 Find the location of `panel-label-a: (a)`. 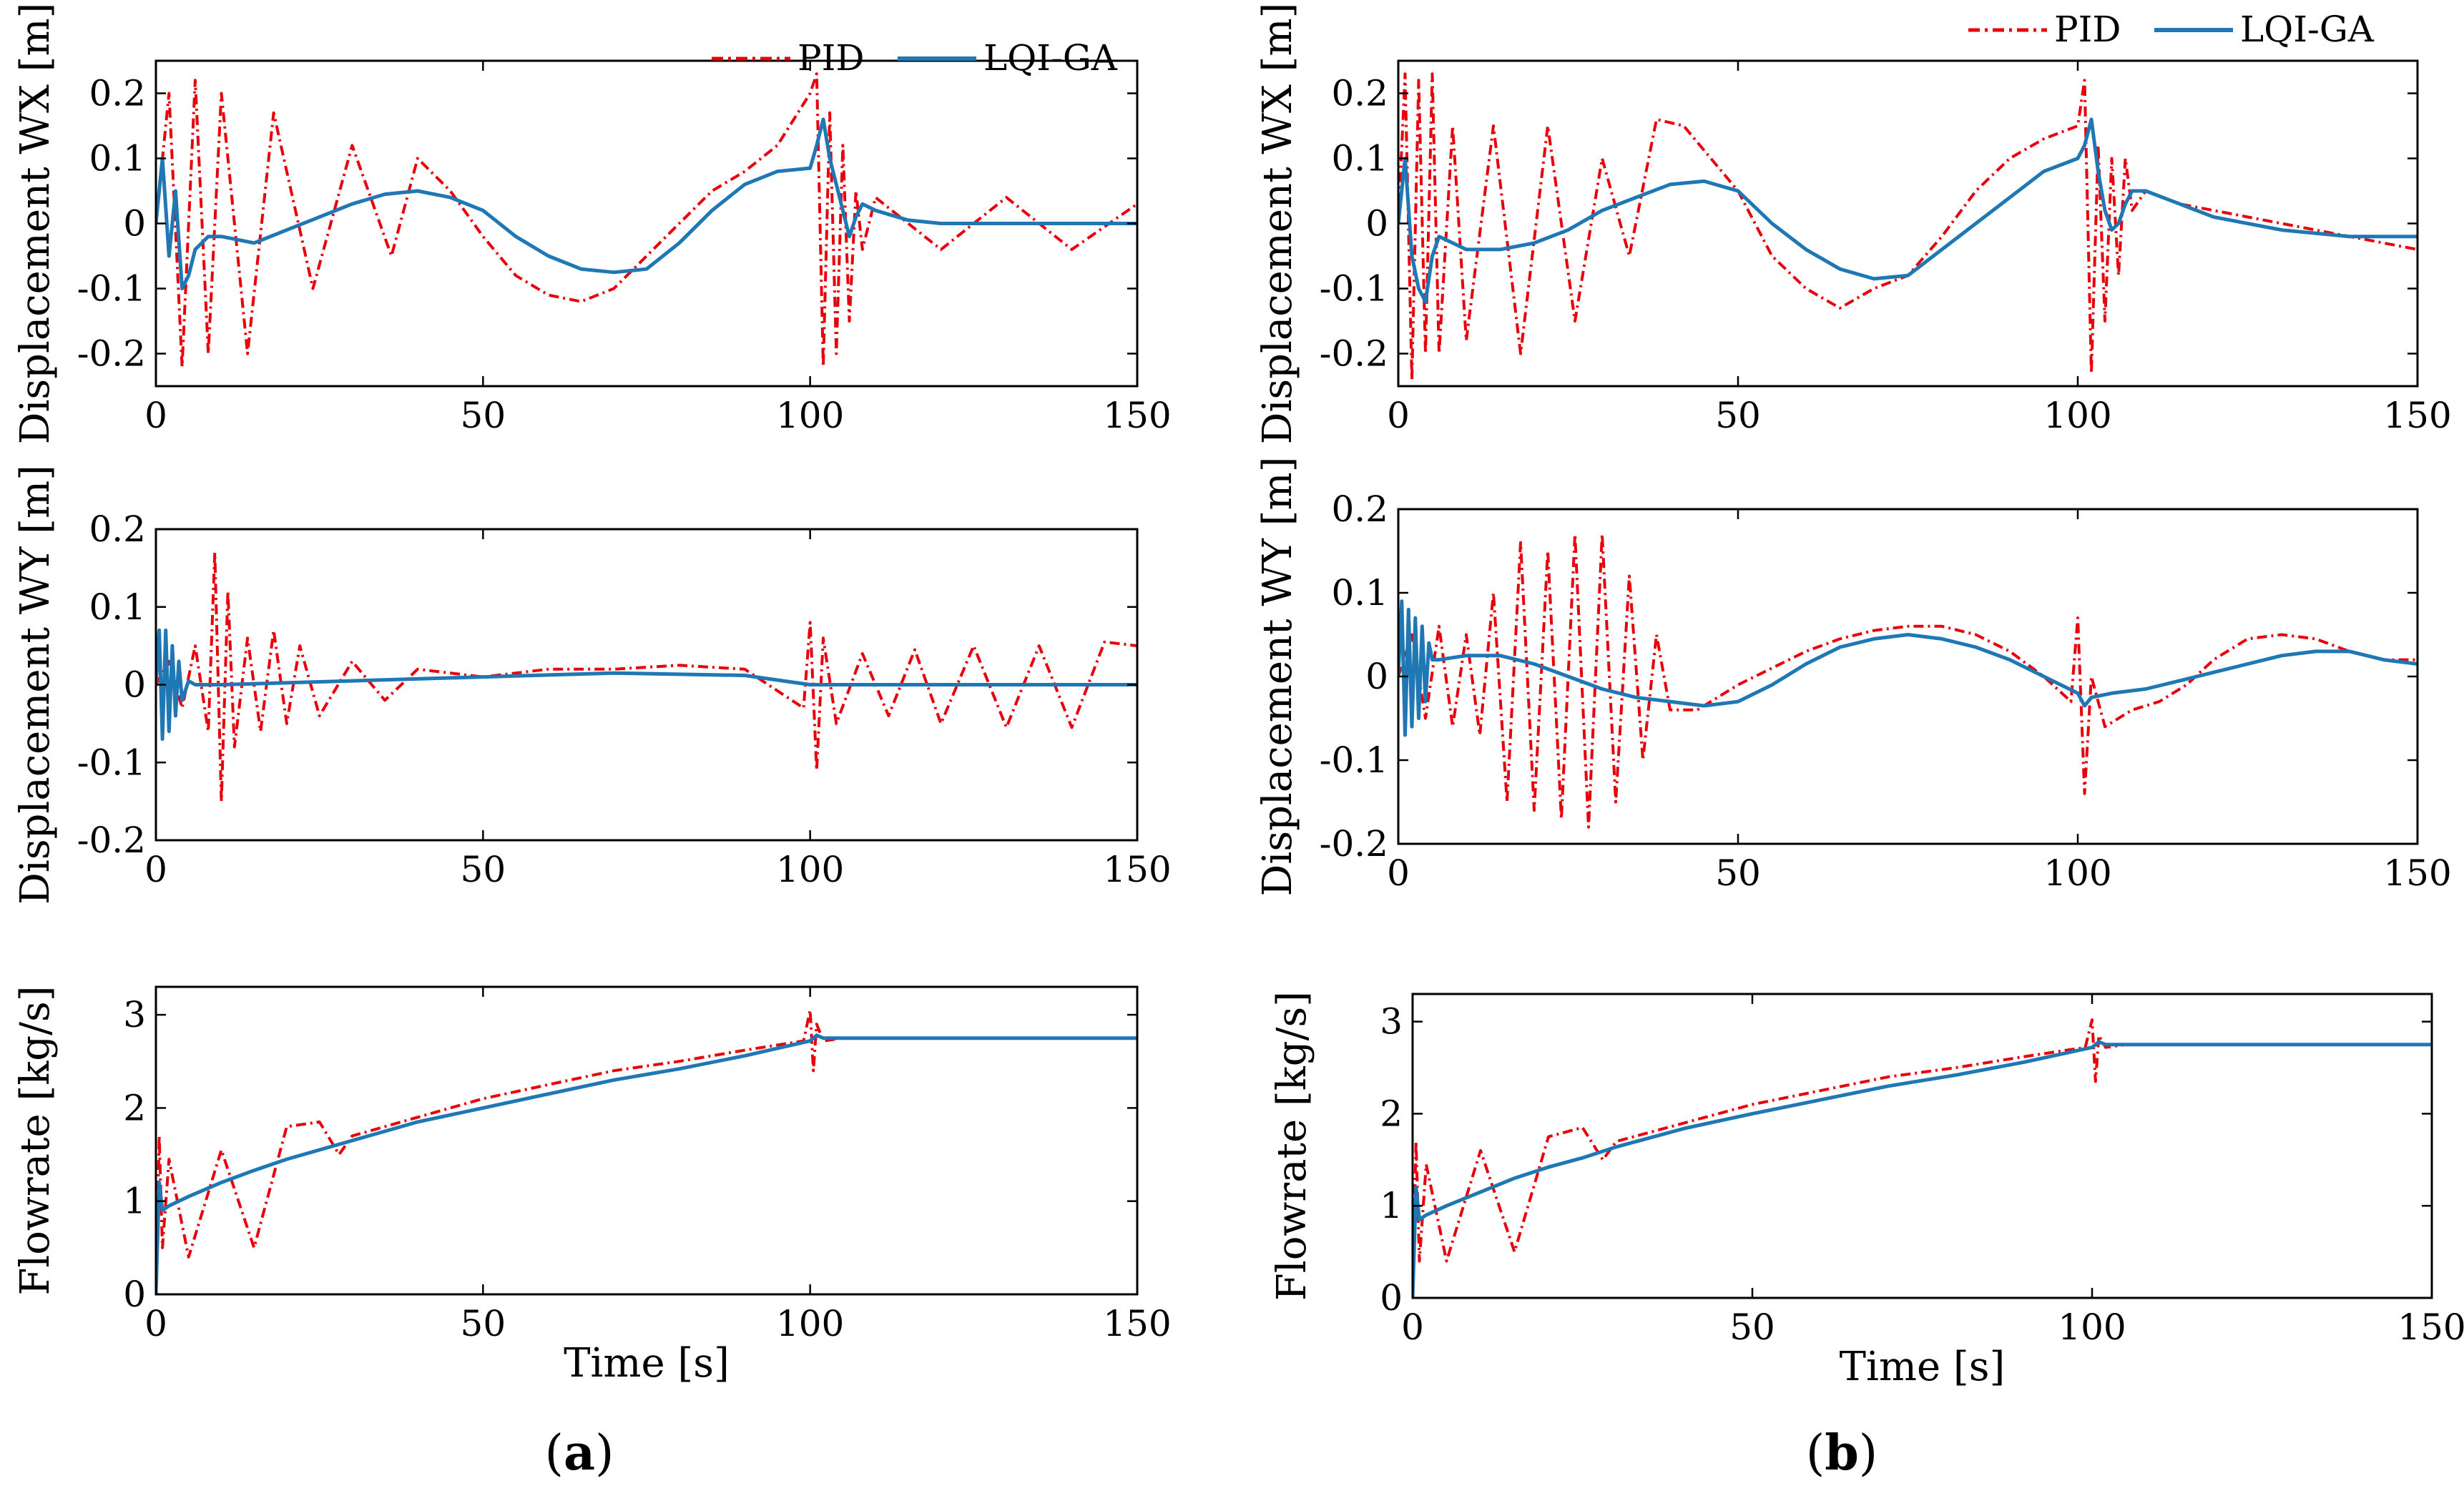

panel-label-a: (a) is located at coordinates (579, 1453).